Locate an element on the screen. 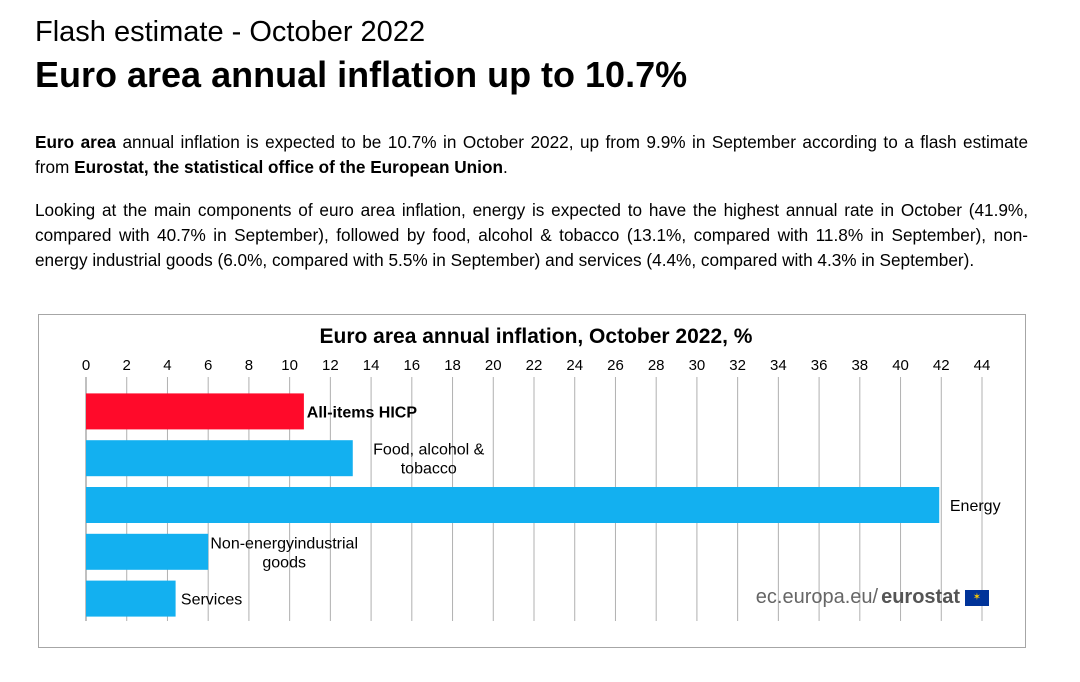 The width and height of the screenshot is (1080, 682). x-tick-label: 10 is located at coordinates (289, 365).